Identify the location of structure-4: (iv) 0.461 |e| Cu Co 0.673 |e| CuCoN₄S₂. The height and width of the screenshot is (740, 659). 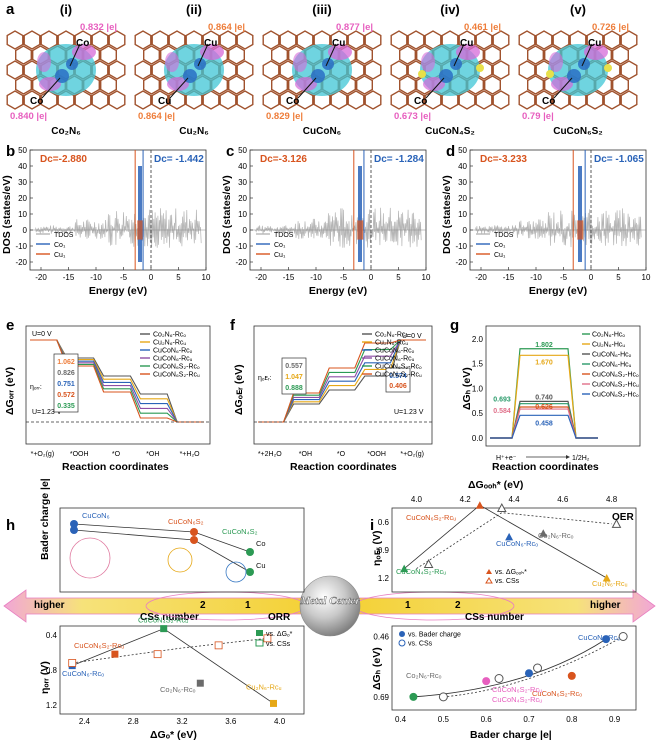
(450, 69).